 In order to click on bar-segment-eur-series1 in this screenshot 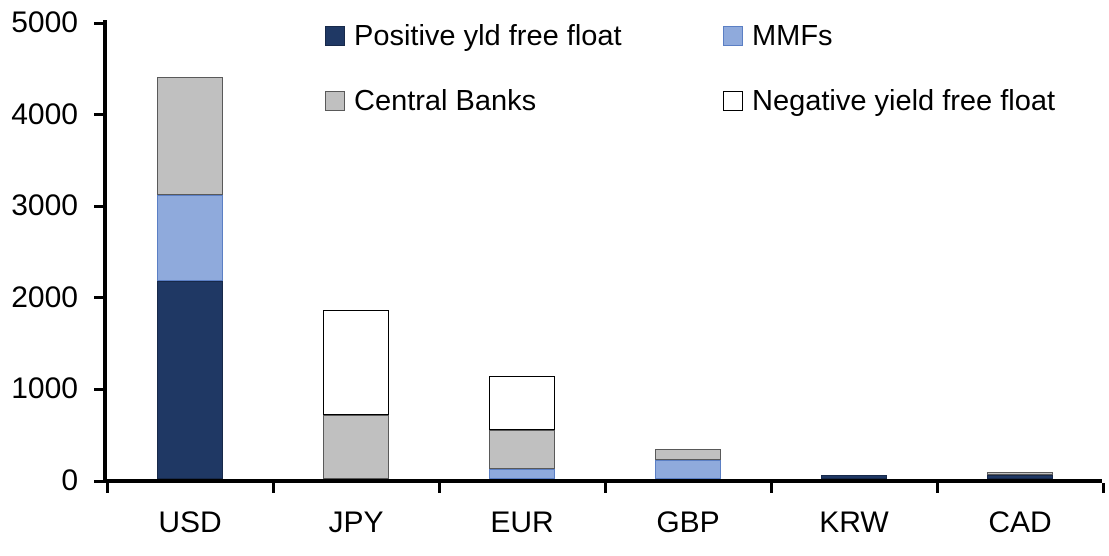, I will do `click(522, 473)`.